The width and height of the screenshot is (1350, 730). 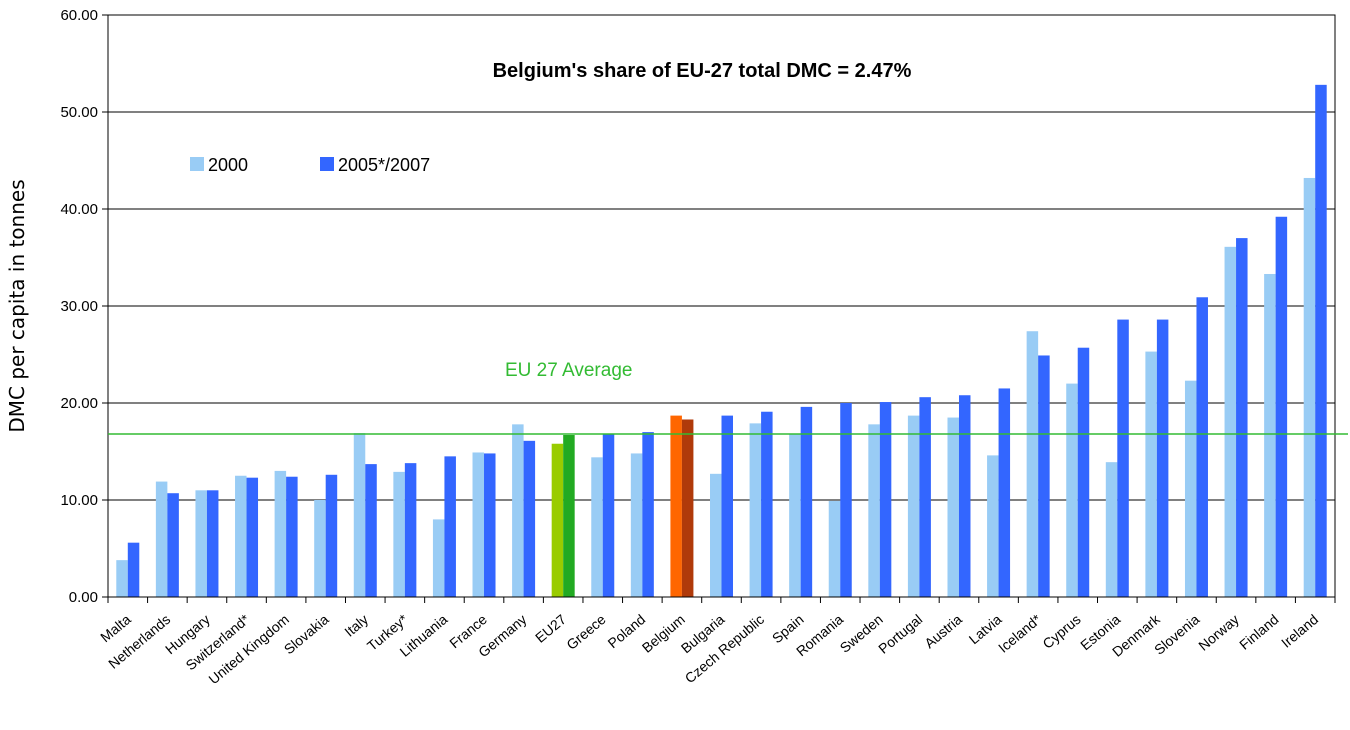 I want to click on bar-slovenia-2000, so click(x=1190, y=488).